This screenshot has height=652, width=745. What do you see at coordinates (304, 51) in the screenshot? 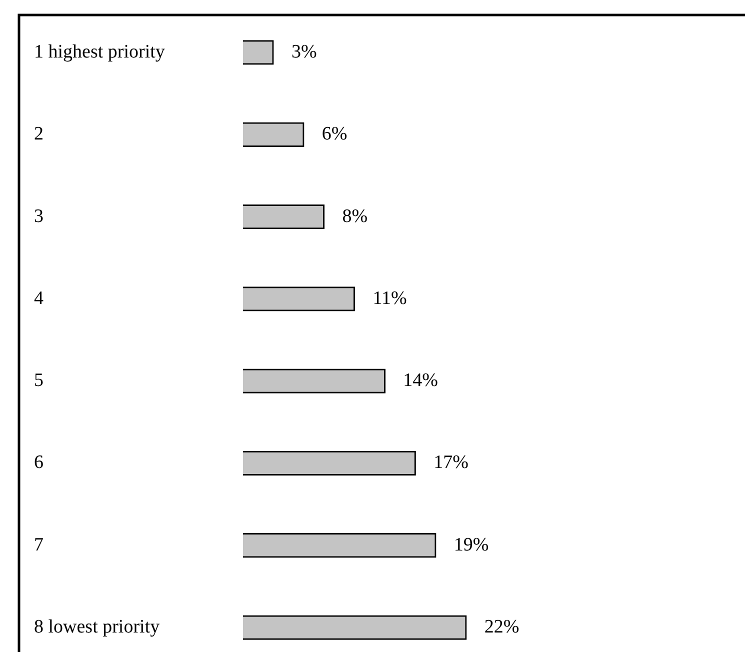
I see `data-label: 3%` at bounding box center [304, 51].